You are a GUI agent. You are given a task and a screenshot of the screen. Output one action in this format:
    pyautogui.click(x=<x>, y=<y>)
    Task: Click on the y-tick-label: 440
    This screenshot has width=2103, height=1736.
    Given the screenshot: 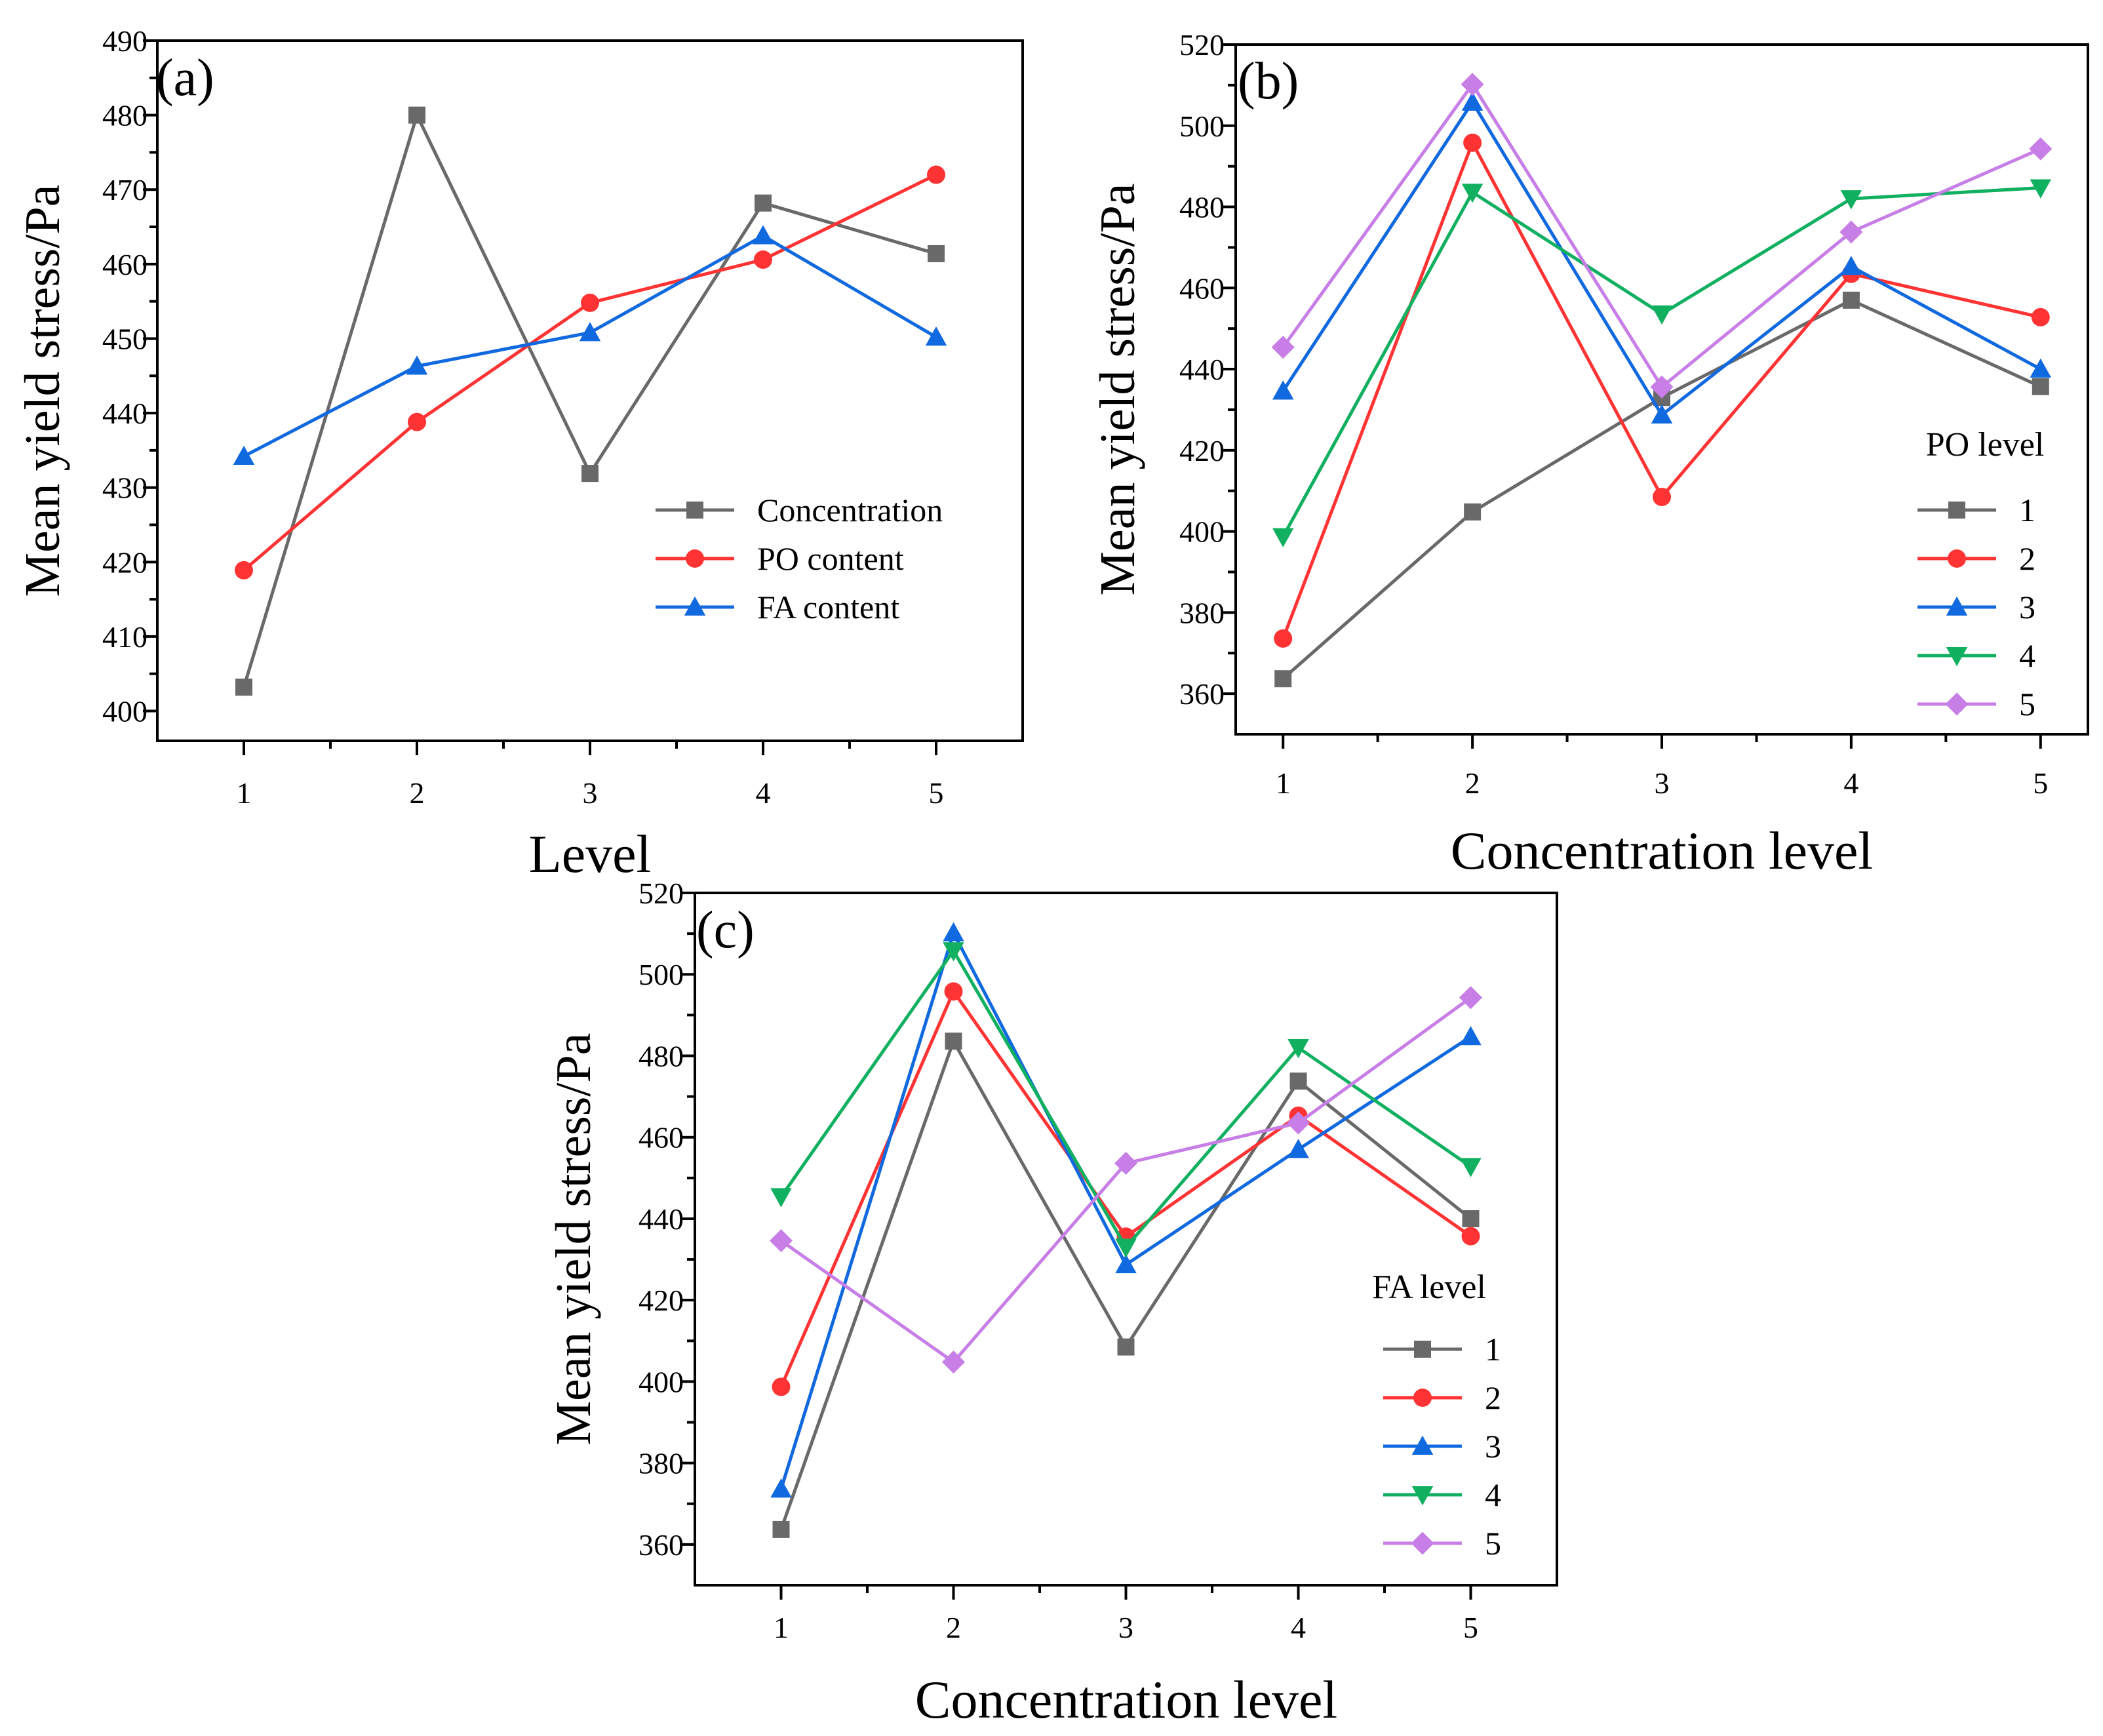 What is the action you would take?
    pyautogui.click(x=661, y=1219)
    